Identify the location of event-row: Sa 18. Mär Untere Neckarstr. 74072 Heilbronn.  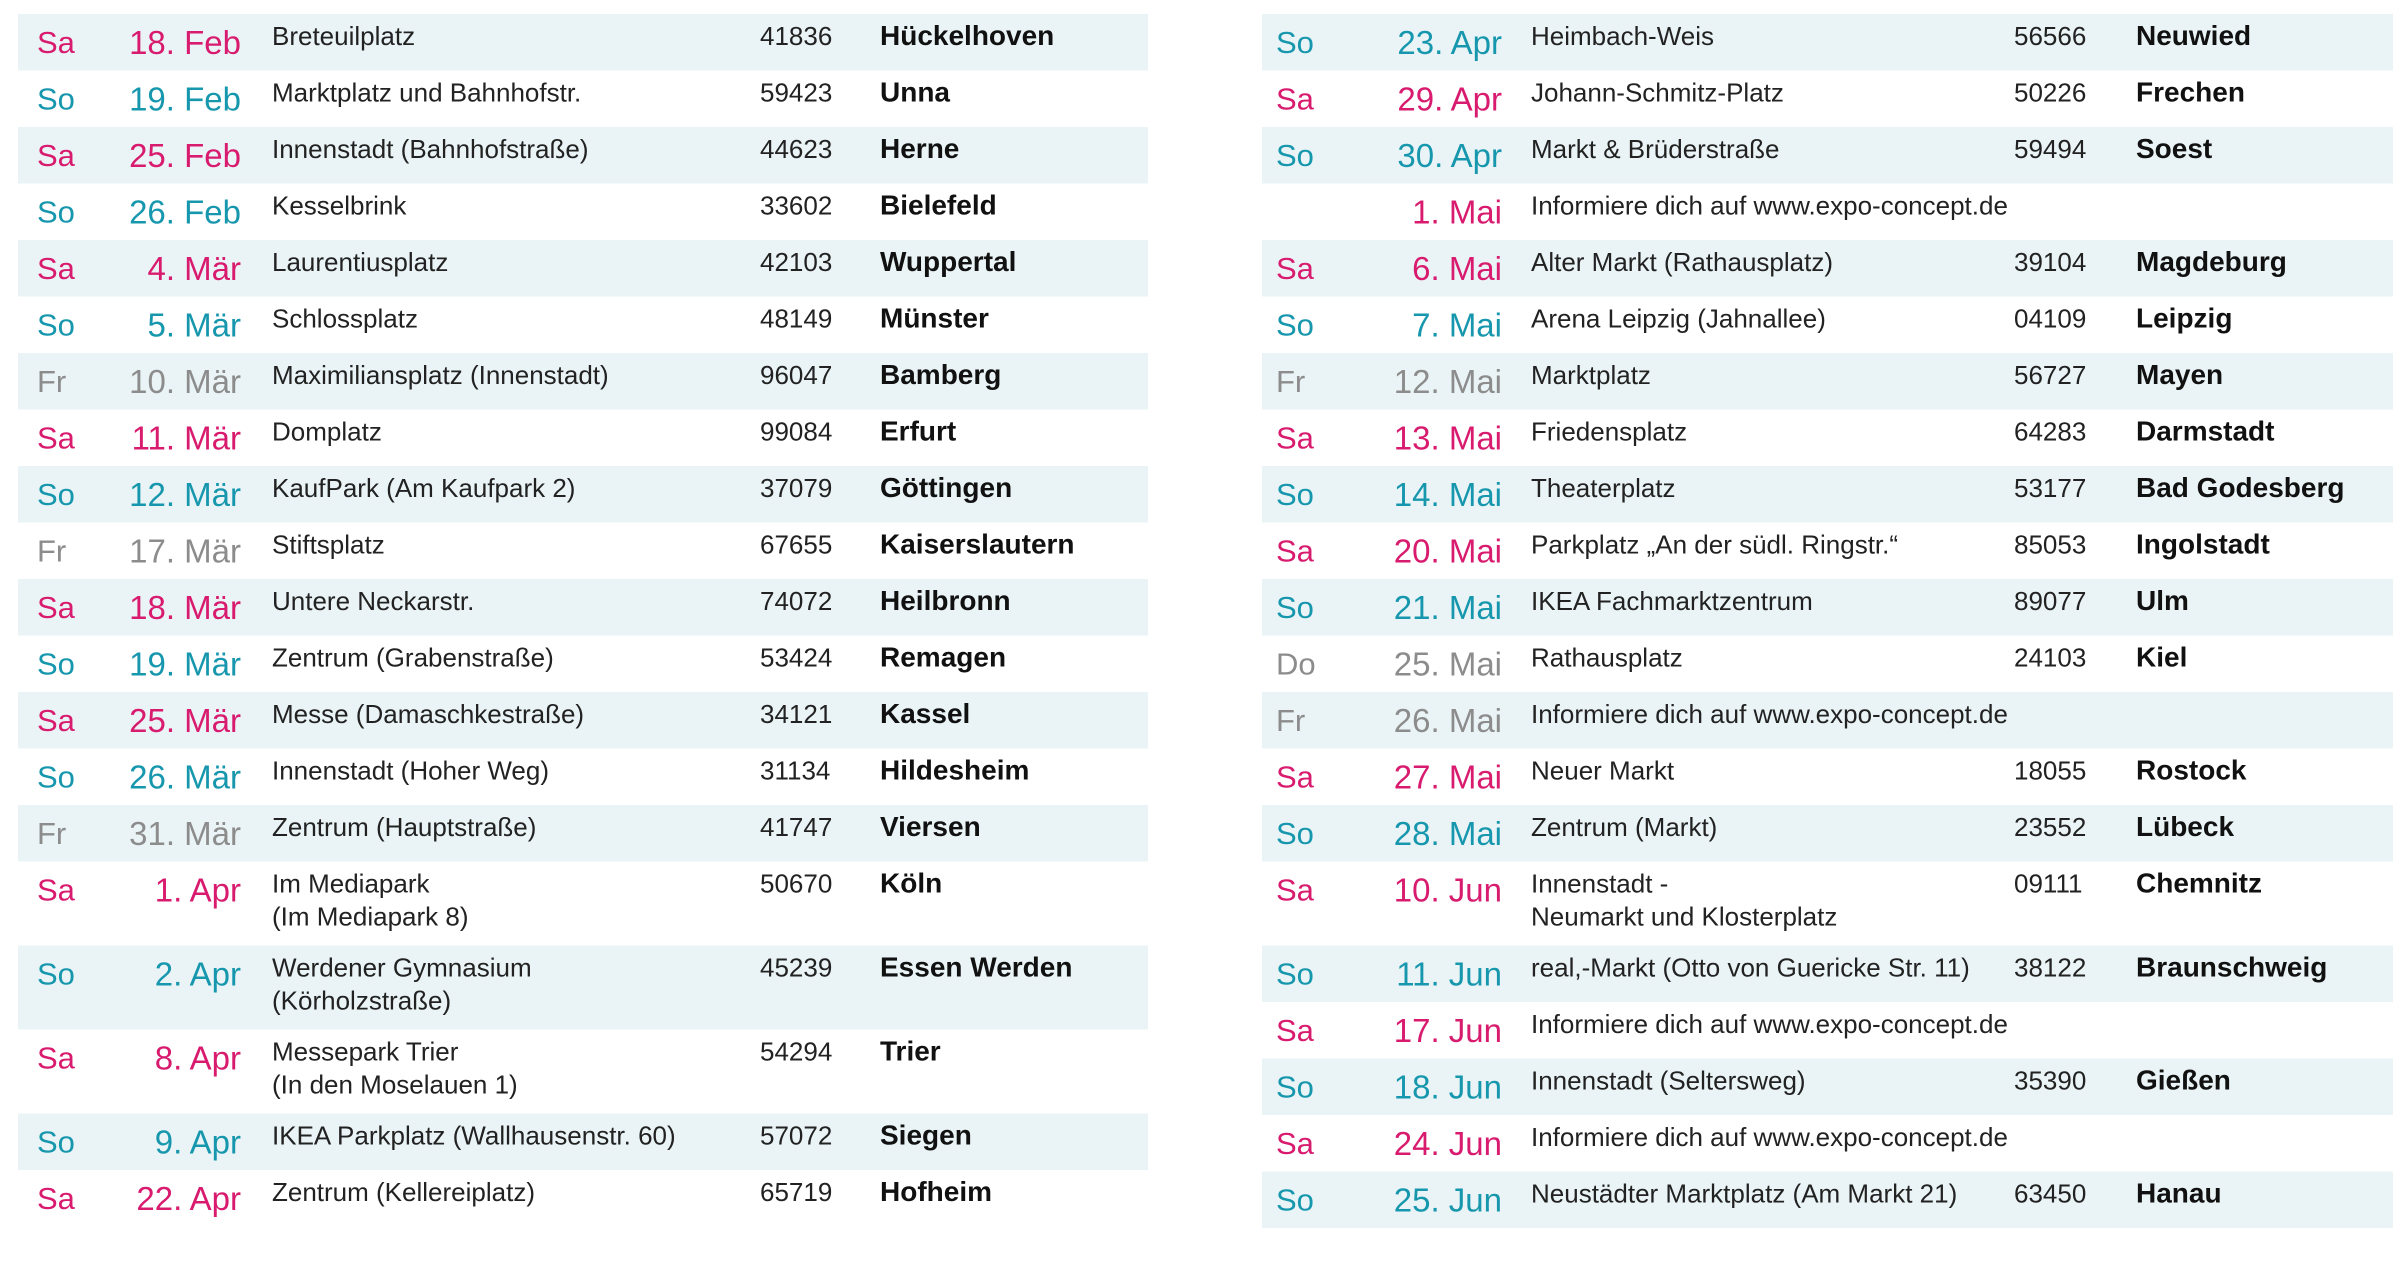
(583, 607).